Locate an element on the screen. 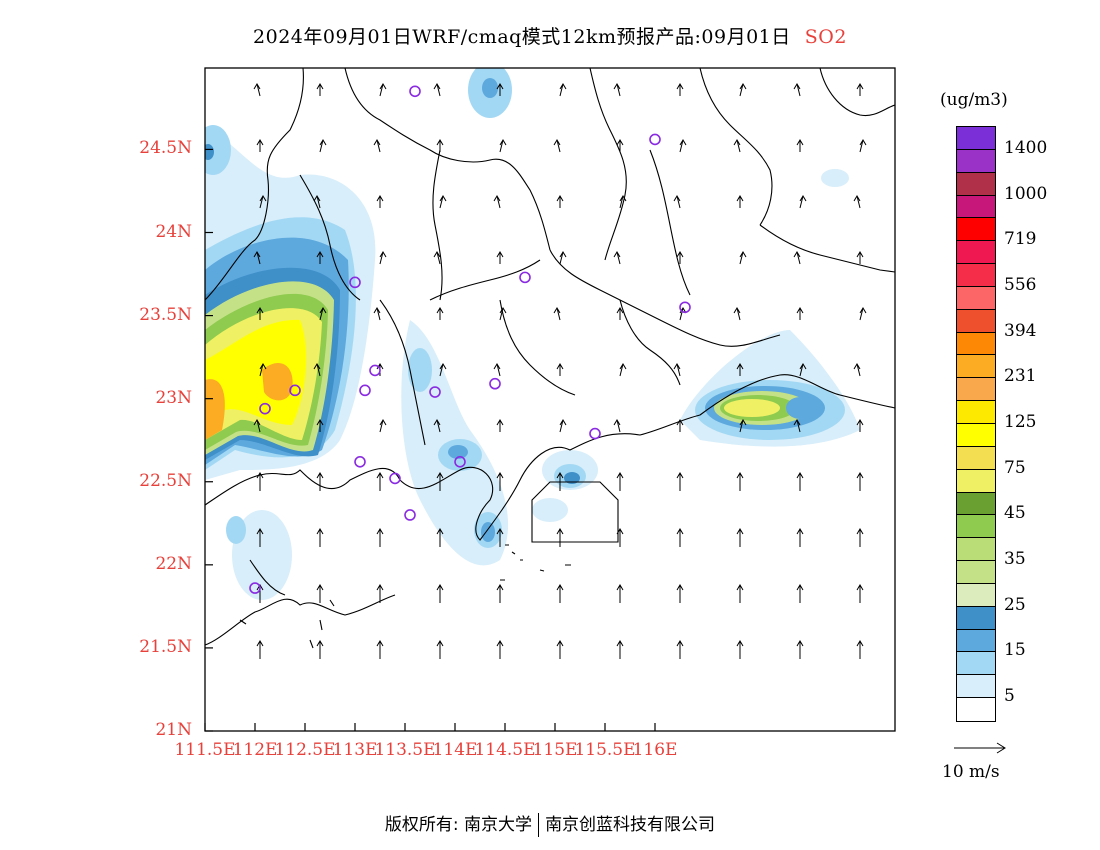 The height and width of the screenshot is (850, 1100). lat-label: 22N is located at coordinates (173, 563).